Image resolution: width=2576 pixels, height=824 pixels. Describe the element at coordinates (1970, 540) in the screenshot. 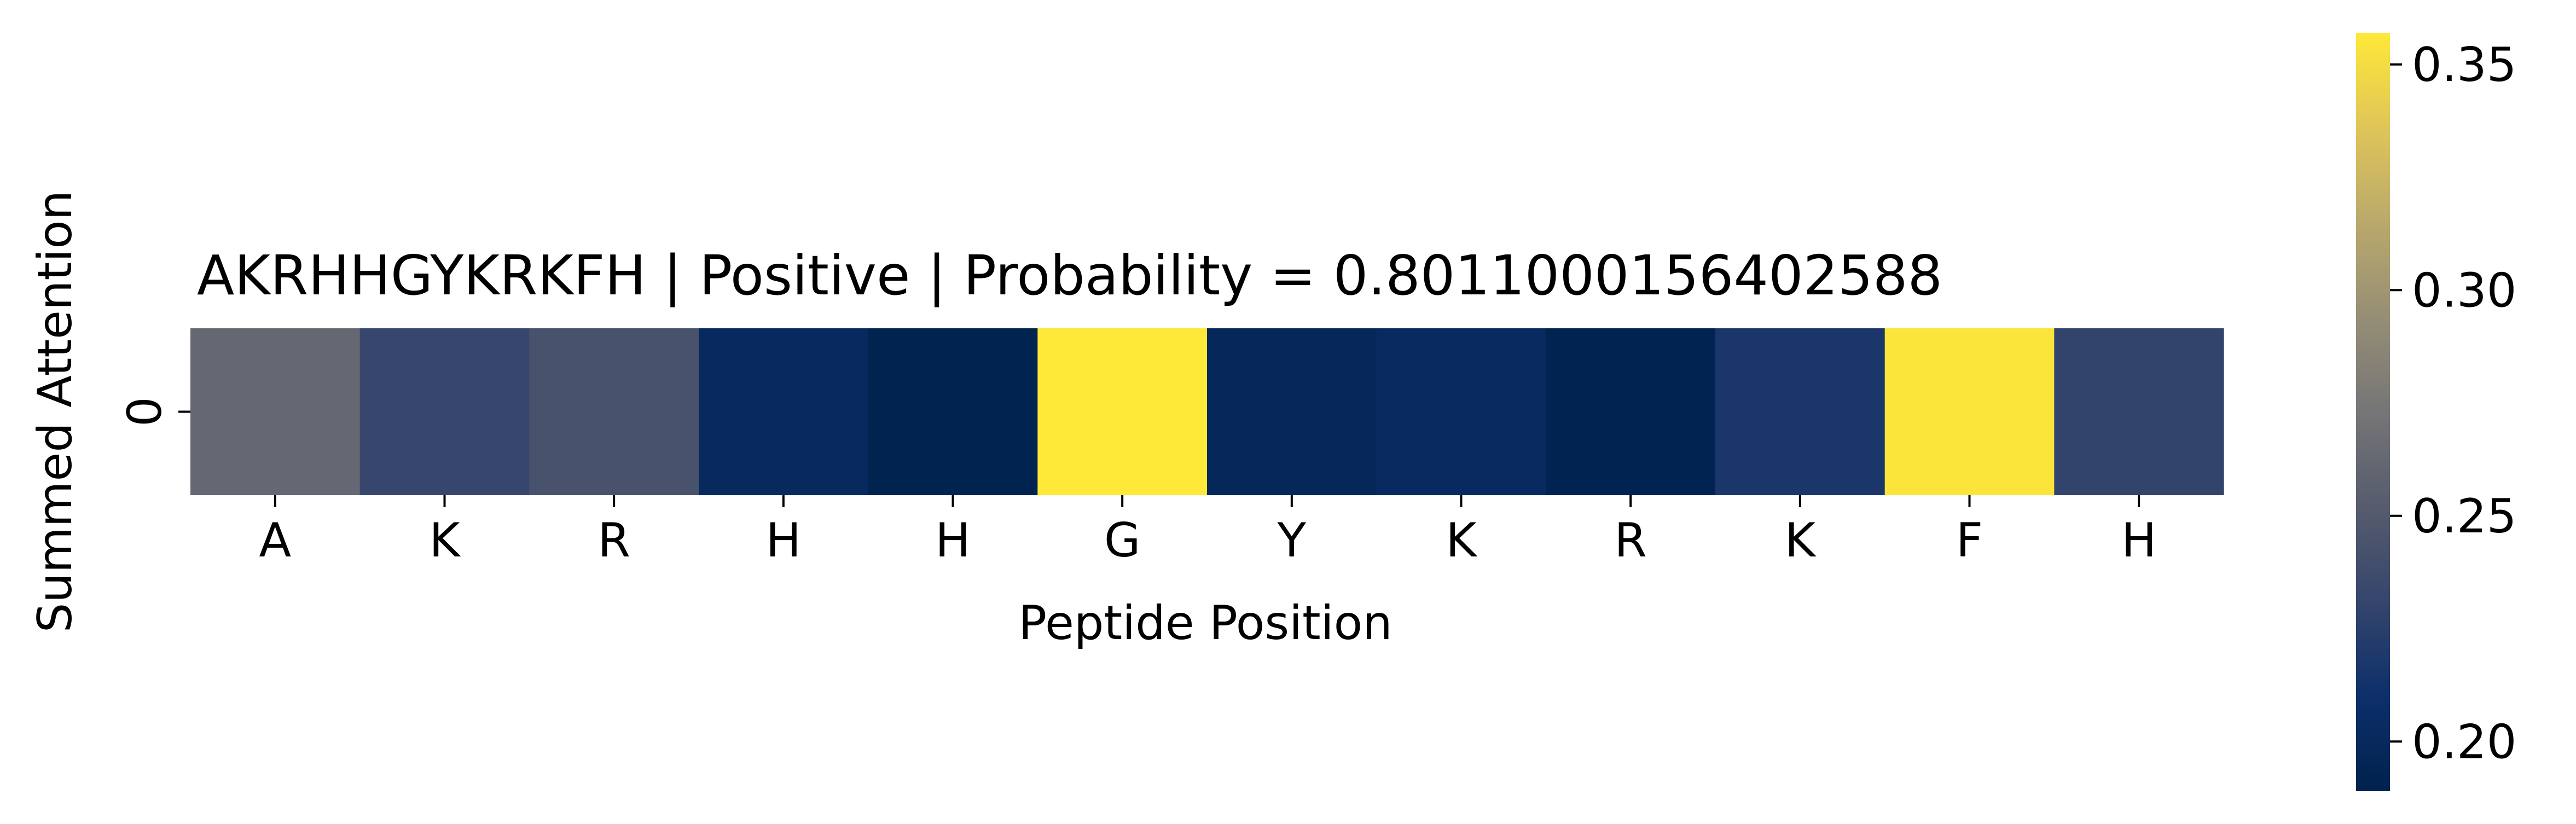

I see `x-tick-label: F` at that location.